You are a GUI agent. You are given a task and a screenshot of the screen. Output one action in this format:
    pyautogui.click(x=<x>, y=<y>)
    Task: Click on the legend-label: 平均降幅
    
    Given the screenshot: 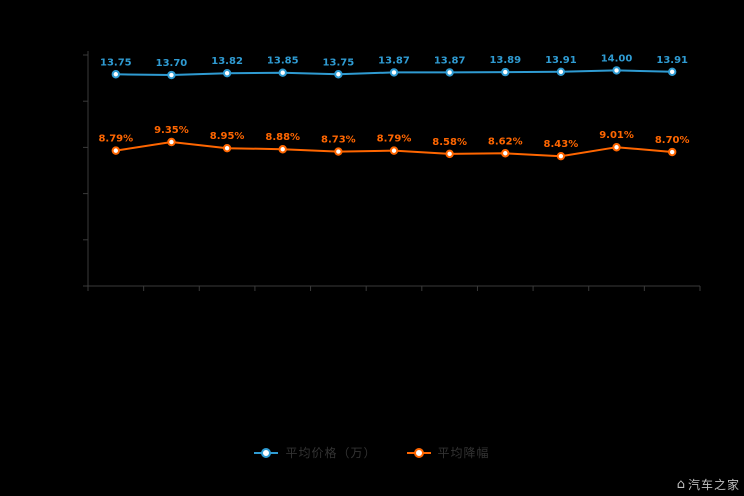 What is the action you would take?
    pyautogui.click(x=463, y=453)
    